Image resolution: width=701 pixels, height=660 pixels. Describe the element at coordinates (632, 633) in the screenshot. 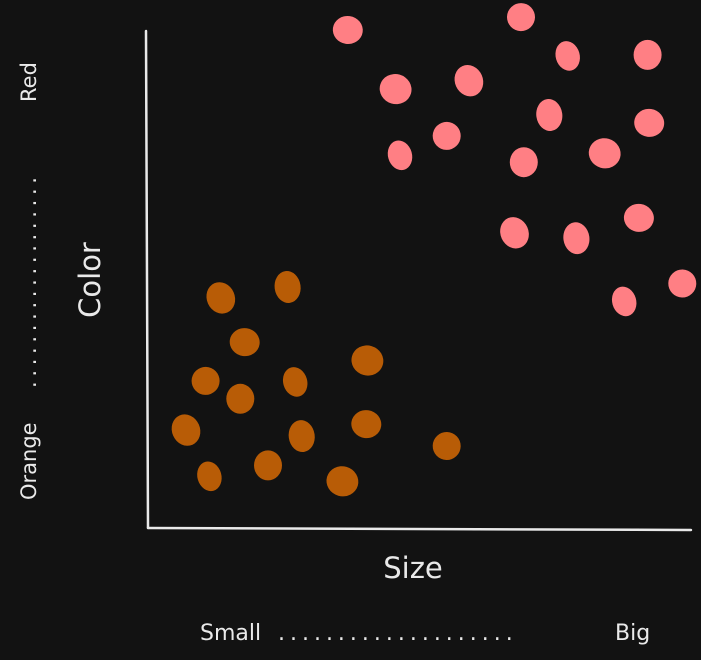

I see `x-scale-high-label: Big` at that location.